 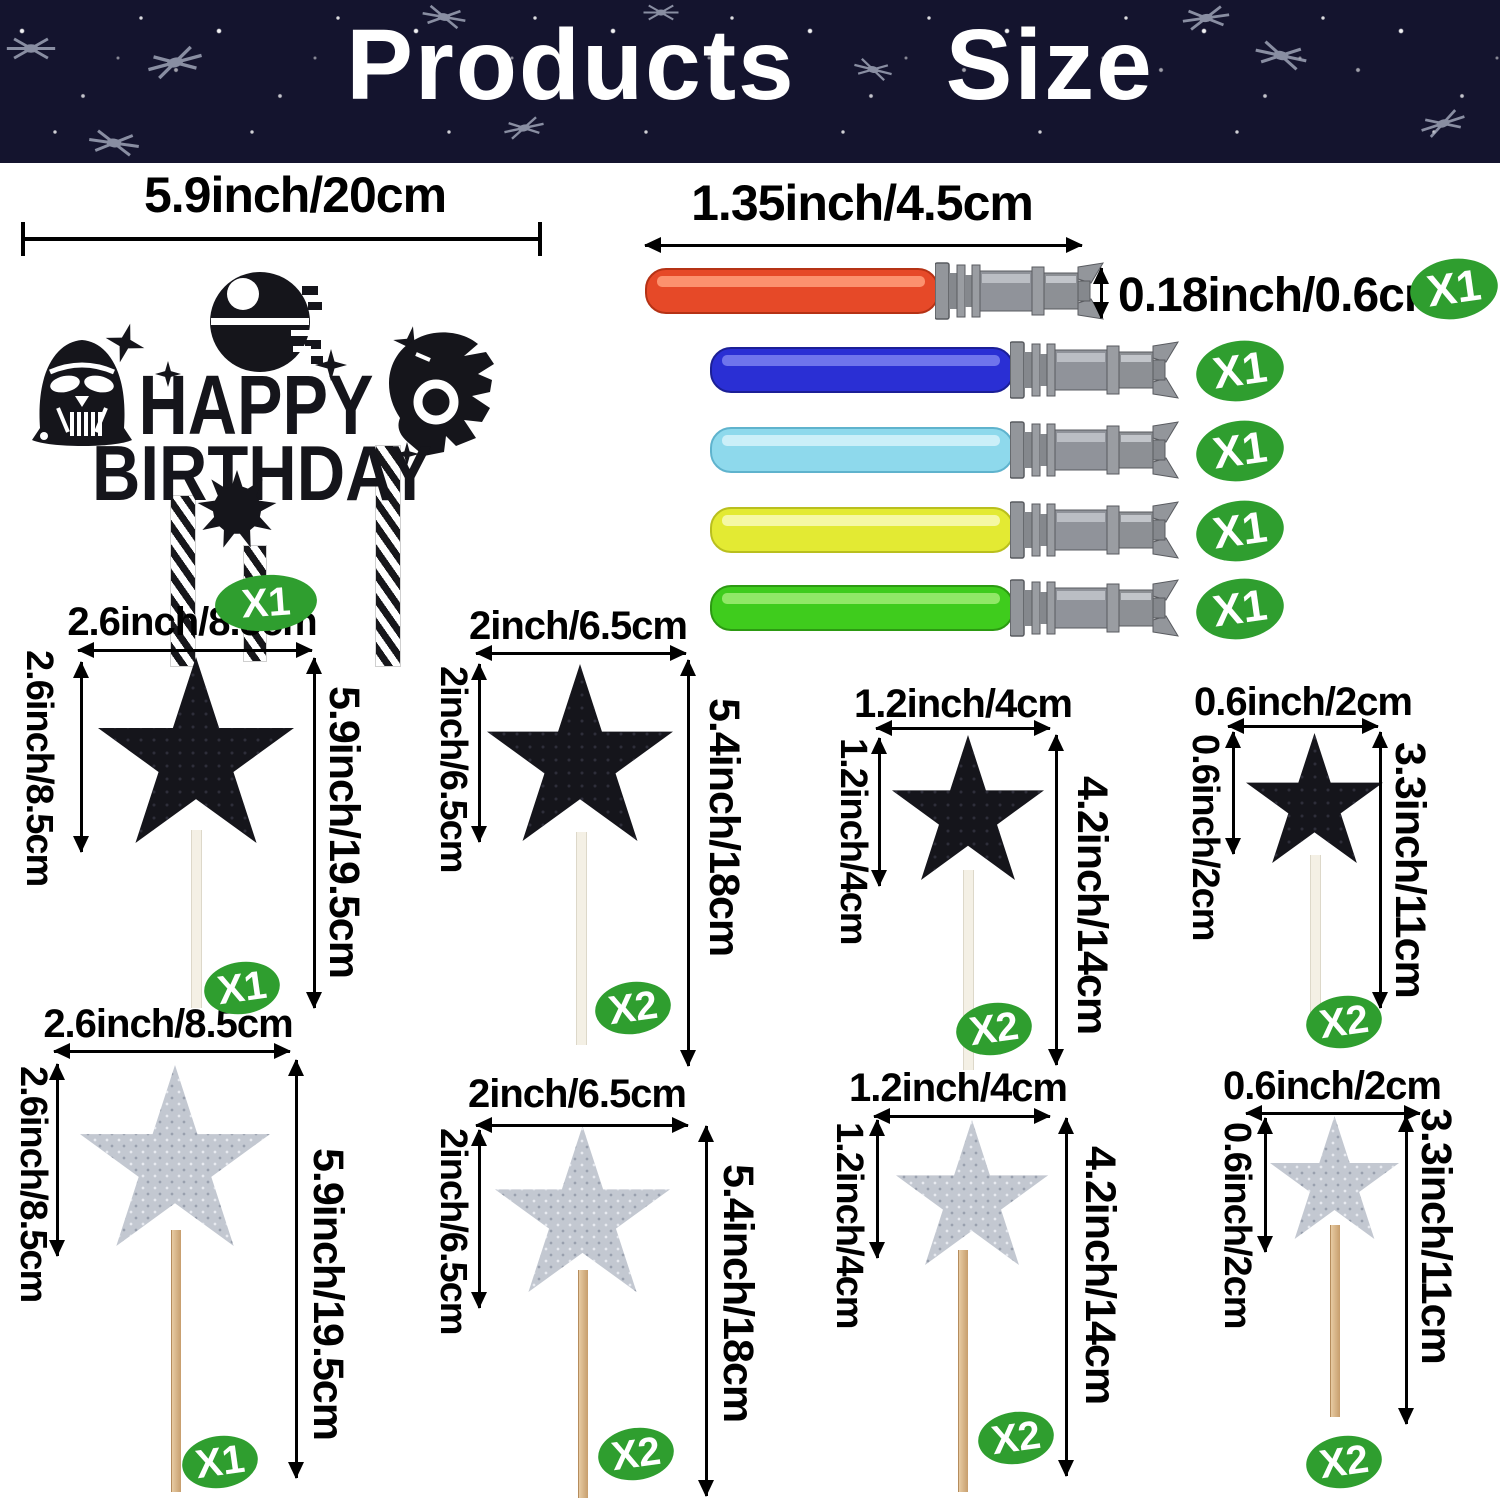 What do you see at coordinates (256, 405) in the screenshot?
I see `topper-text-line1: HAPPY` at bounding box center [256, 405].